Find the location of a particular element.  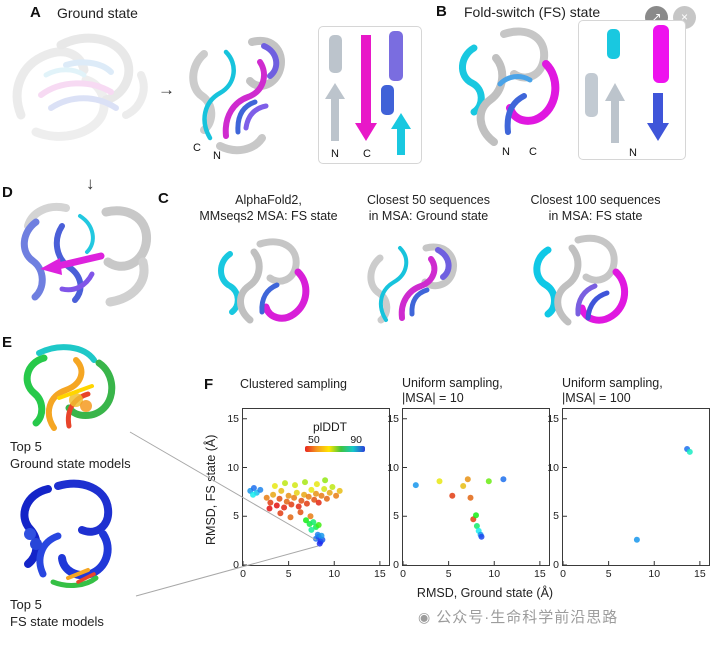

watermark-logo-icon: ◉ is located at coordinates (425, 617).